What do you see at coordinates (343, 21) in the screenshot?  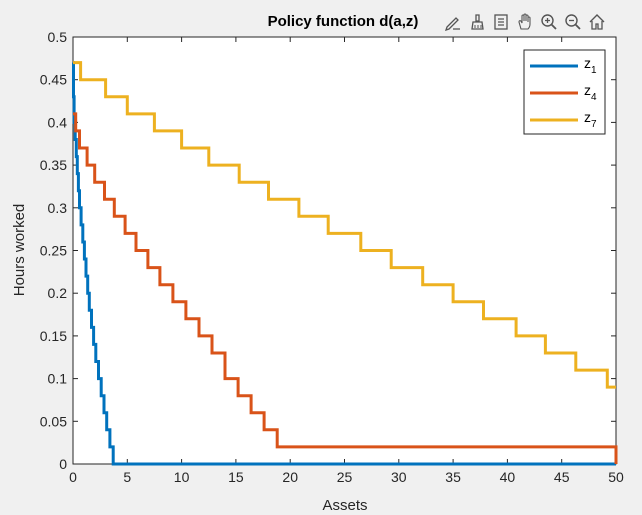 I see `chart-title: Policy function d(a,z)` at bounding box center [343, 21].